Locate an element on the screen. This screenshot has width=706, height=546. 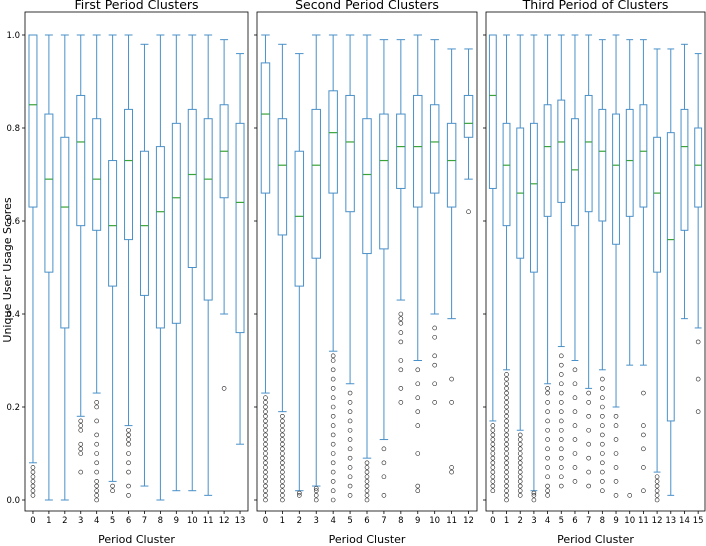
y-tick-label: 0.8 is located at coordinates (13, 129).